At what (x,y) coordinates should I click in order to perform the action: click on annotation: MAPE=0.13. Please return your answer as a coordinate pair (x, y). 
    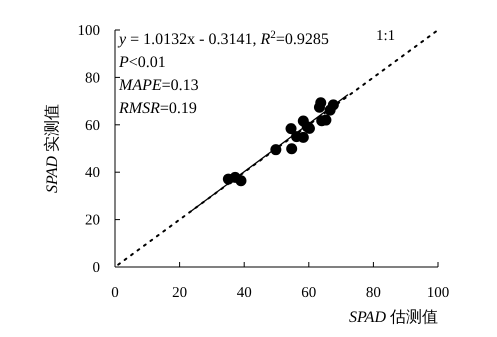
    Looking at the image, I should click on (158, 85).